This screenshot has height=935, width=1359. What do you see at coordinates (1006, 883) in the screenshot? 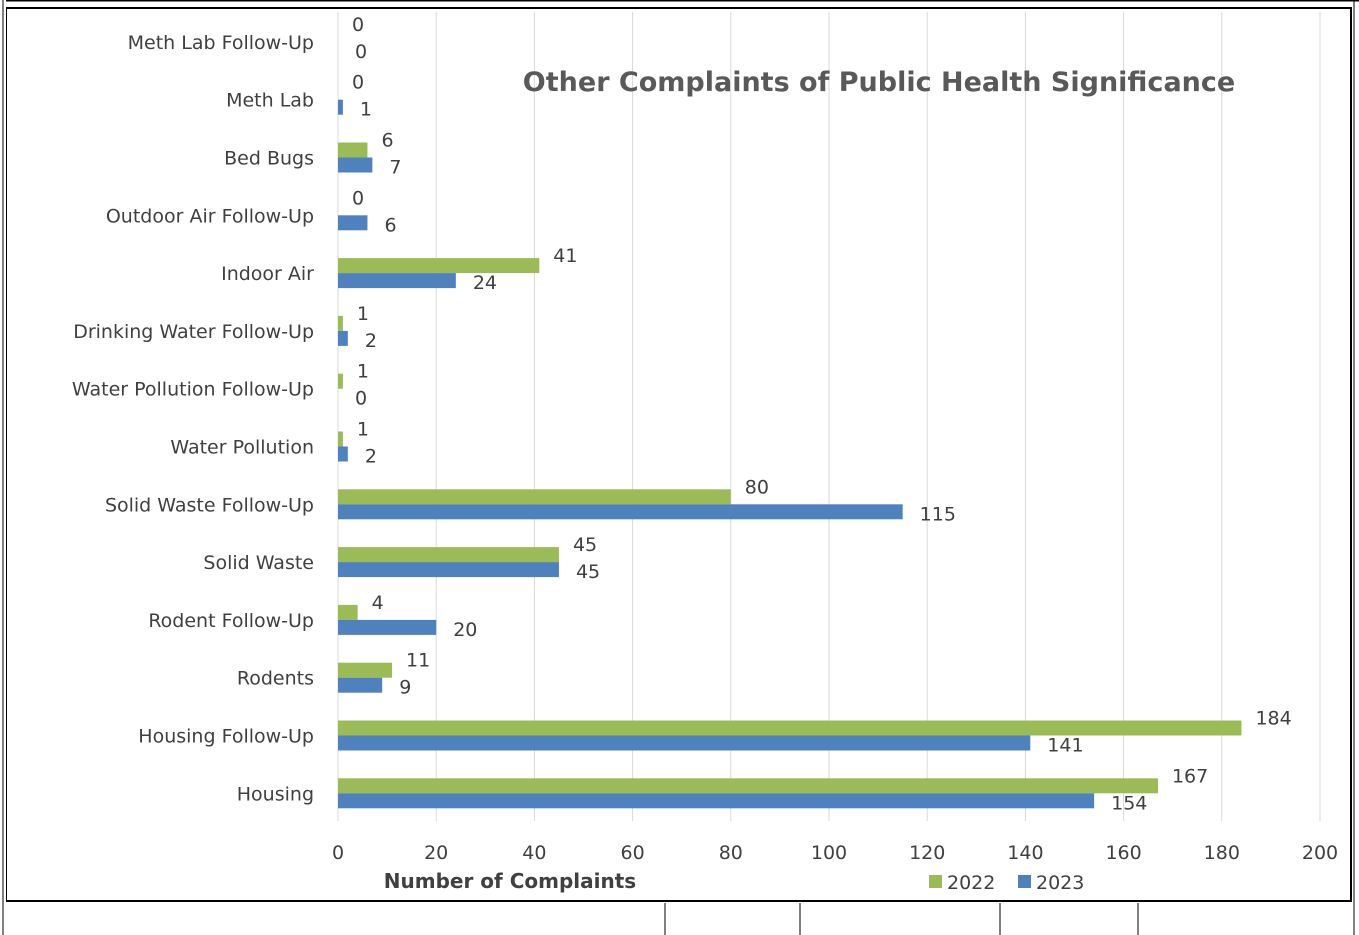
I see `legend: 2022 2023` at bounding box center [1006, 883].